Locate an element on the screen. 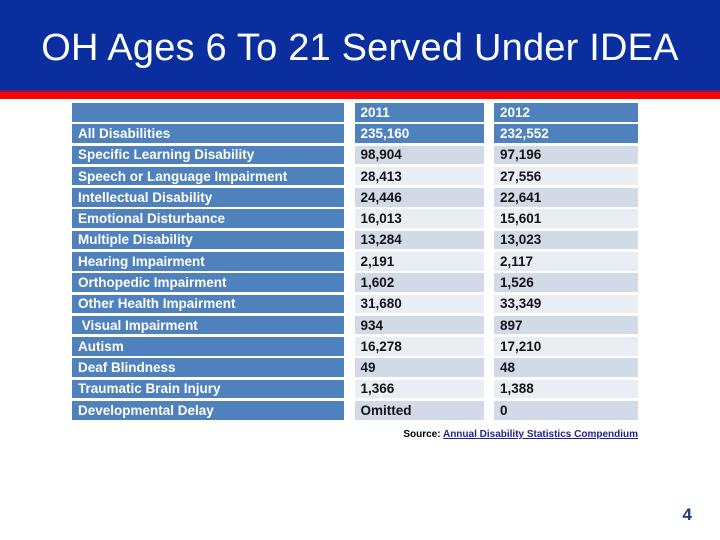  row-label-cell: Specific Learning Disability is located at coordinates (208, 155).